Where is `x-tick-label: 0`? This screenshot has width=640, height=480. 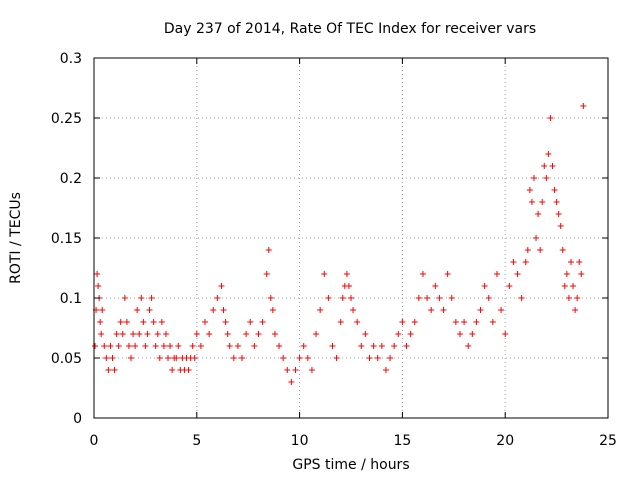
x-tick-label: 0 is located at coordinates (94, 441).